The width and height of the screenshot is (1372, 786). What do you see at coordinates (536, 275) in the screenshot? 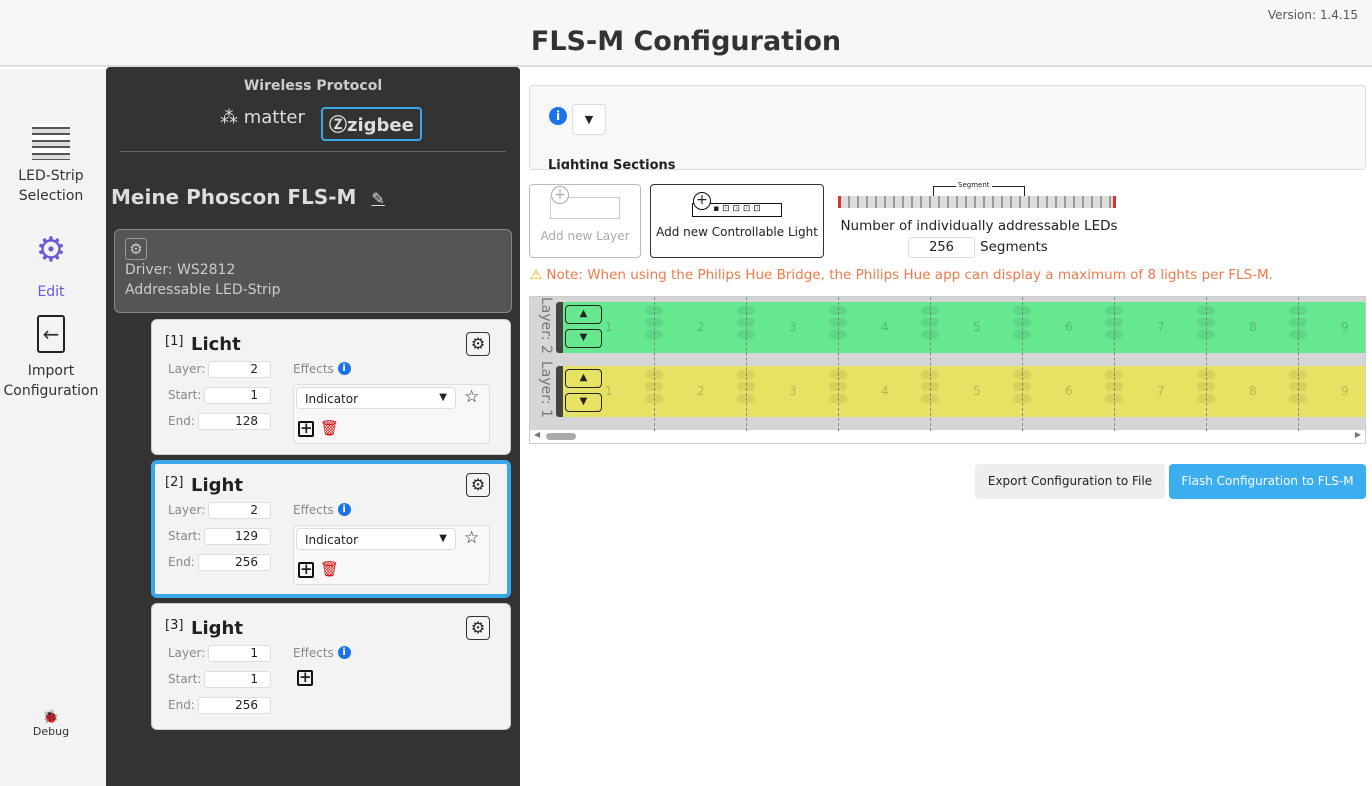
I see `warning-icon: ⚠` at bounding box center [536, 275].